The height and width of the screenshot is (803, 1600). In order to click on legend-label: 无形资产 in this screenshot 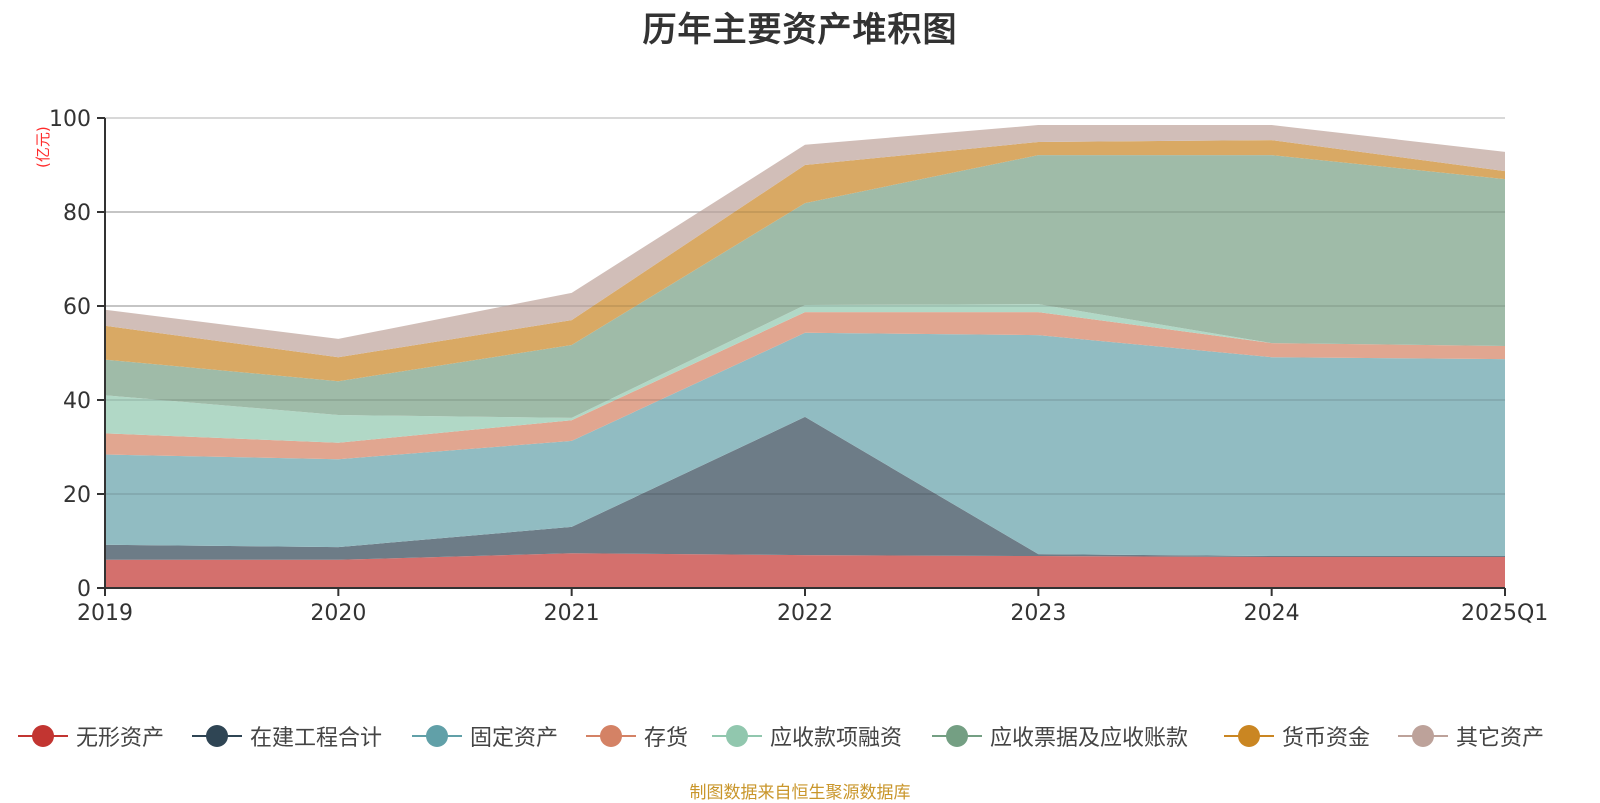, I will do `click(120, 738)`.